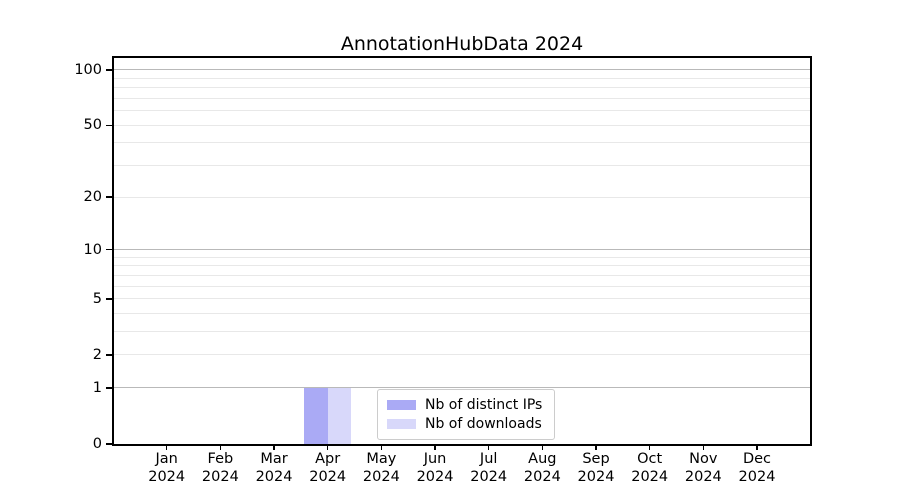 The height and width of the screenshot is (500, 900). Describe the element at coordinates (596, 447) in the screenshot. I see `x-tick-mark-sep` at that location.